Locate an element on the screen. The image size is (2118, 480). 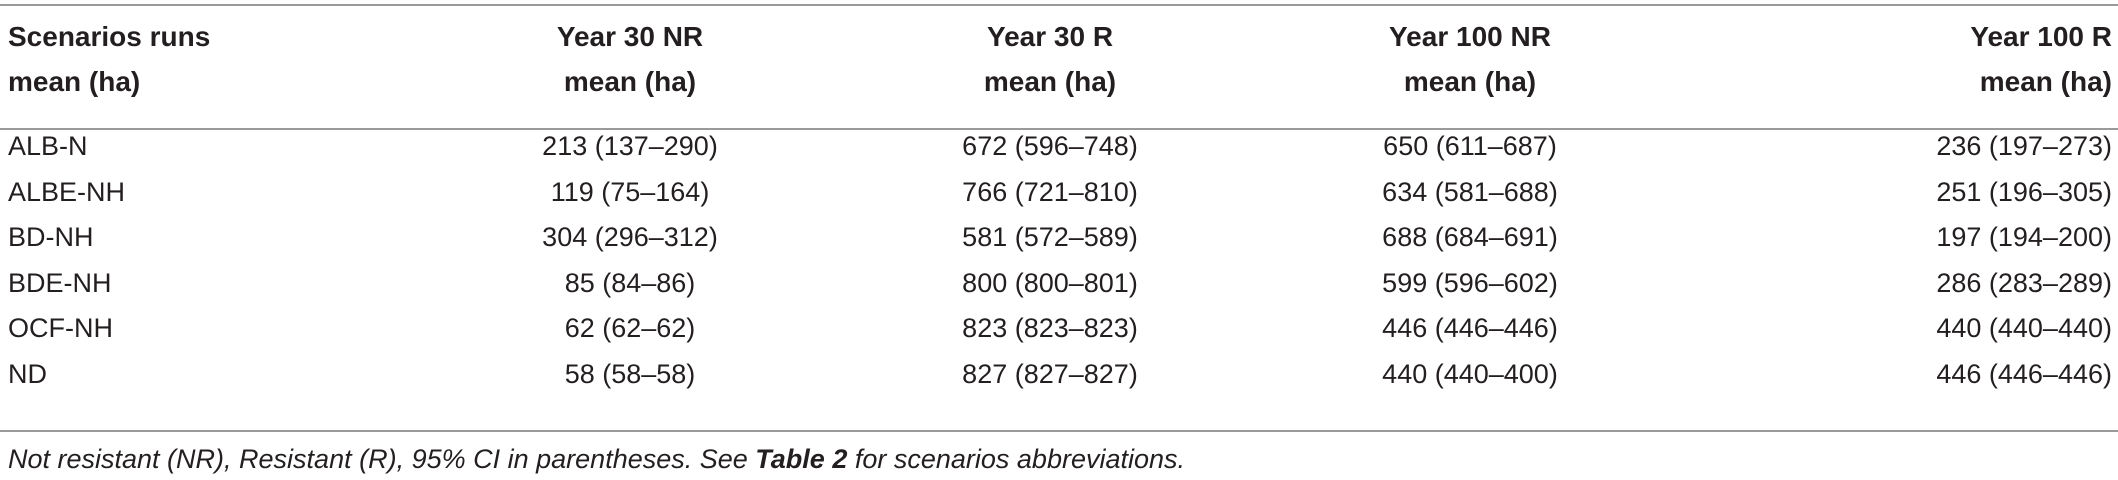
bottom-rule is located at coordinates (1059, 431).